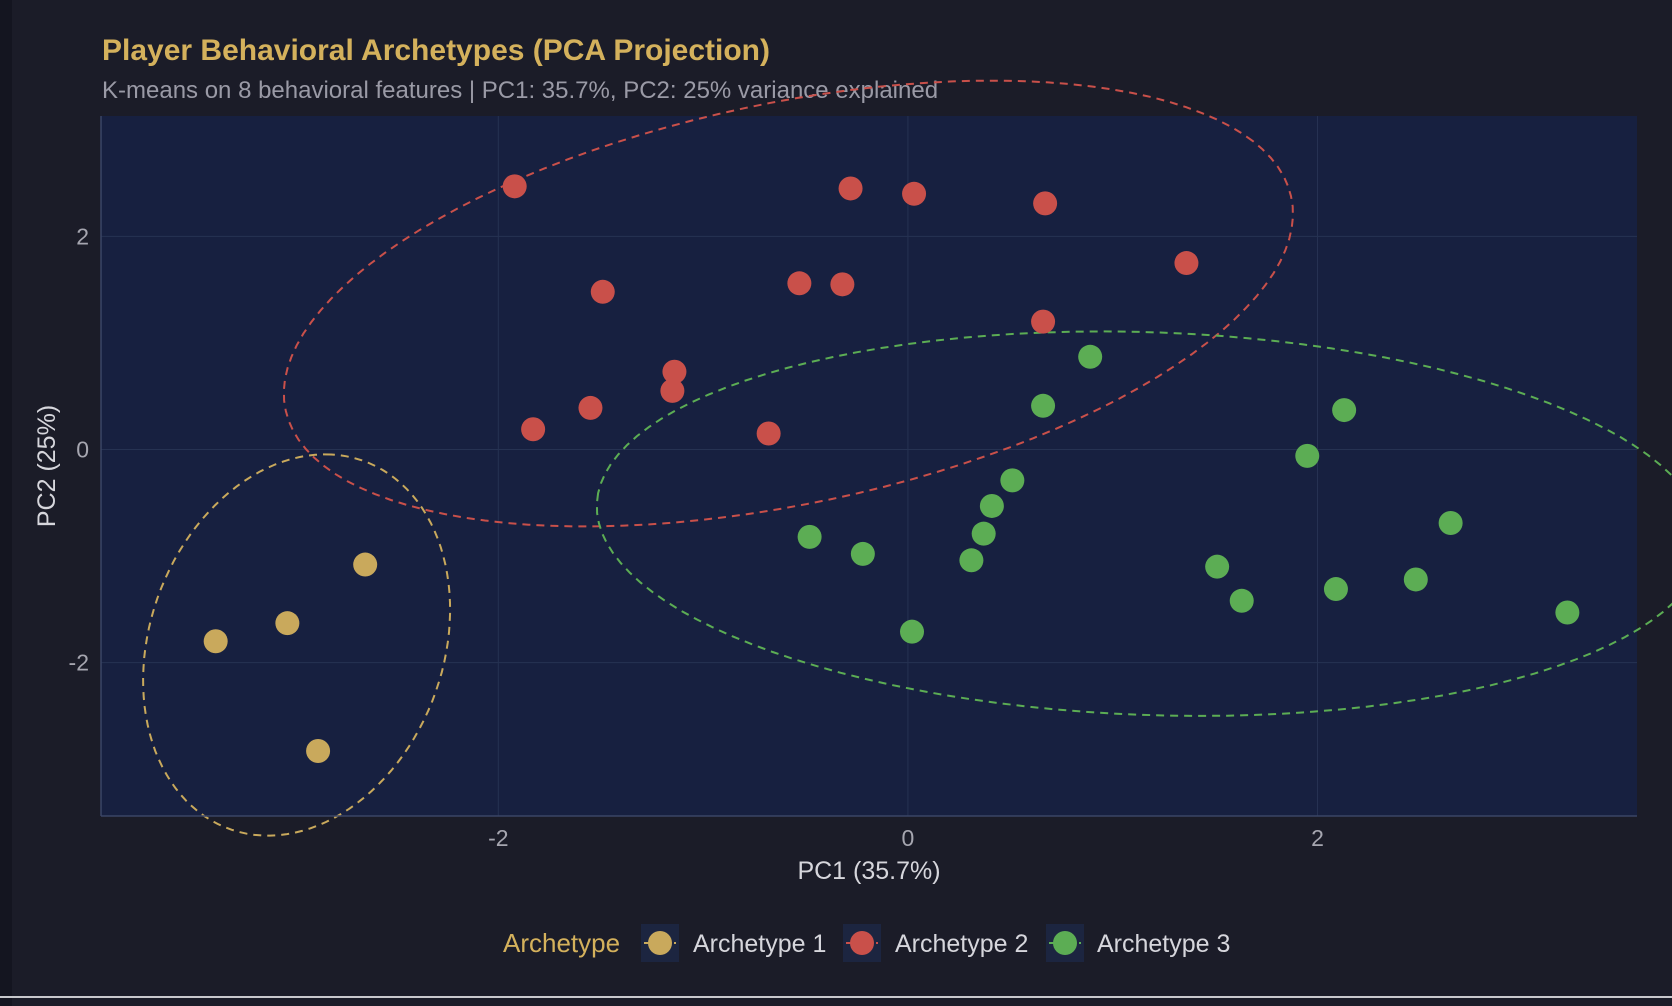 Image resolution: width=1672 pixels, height=1006 pixels. I want to click on legend-label: Archetype 3, so click(1163, 944).